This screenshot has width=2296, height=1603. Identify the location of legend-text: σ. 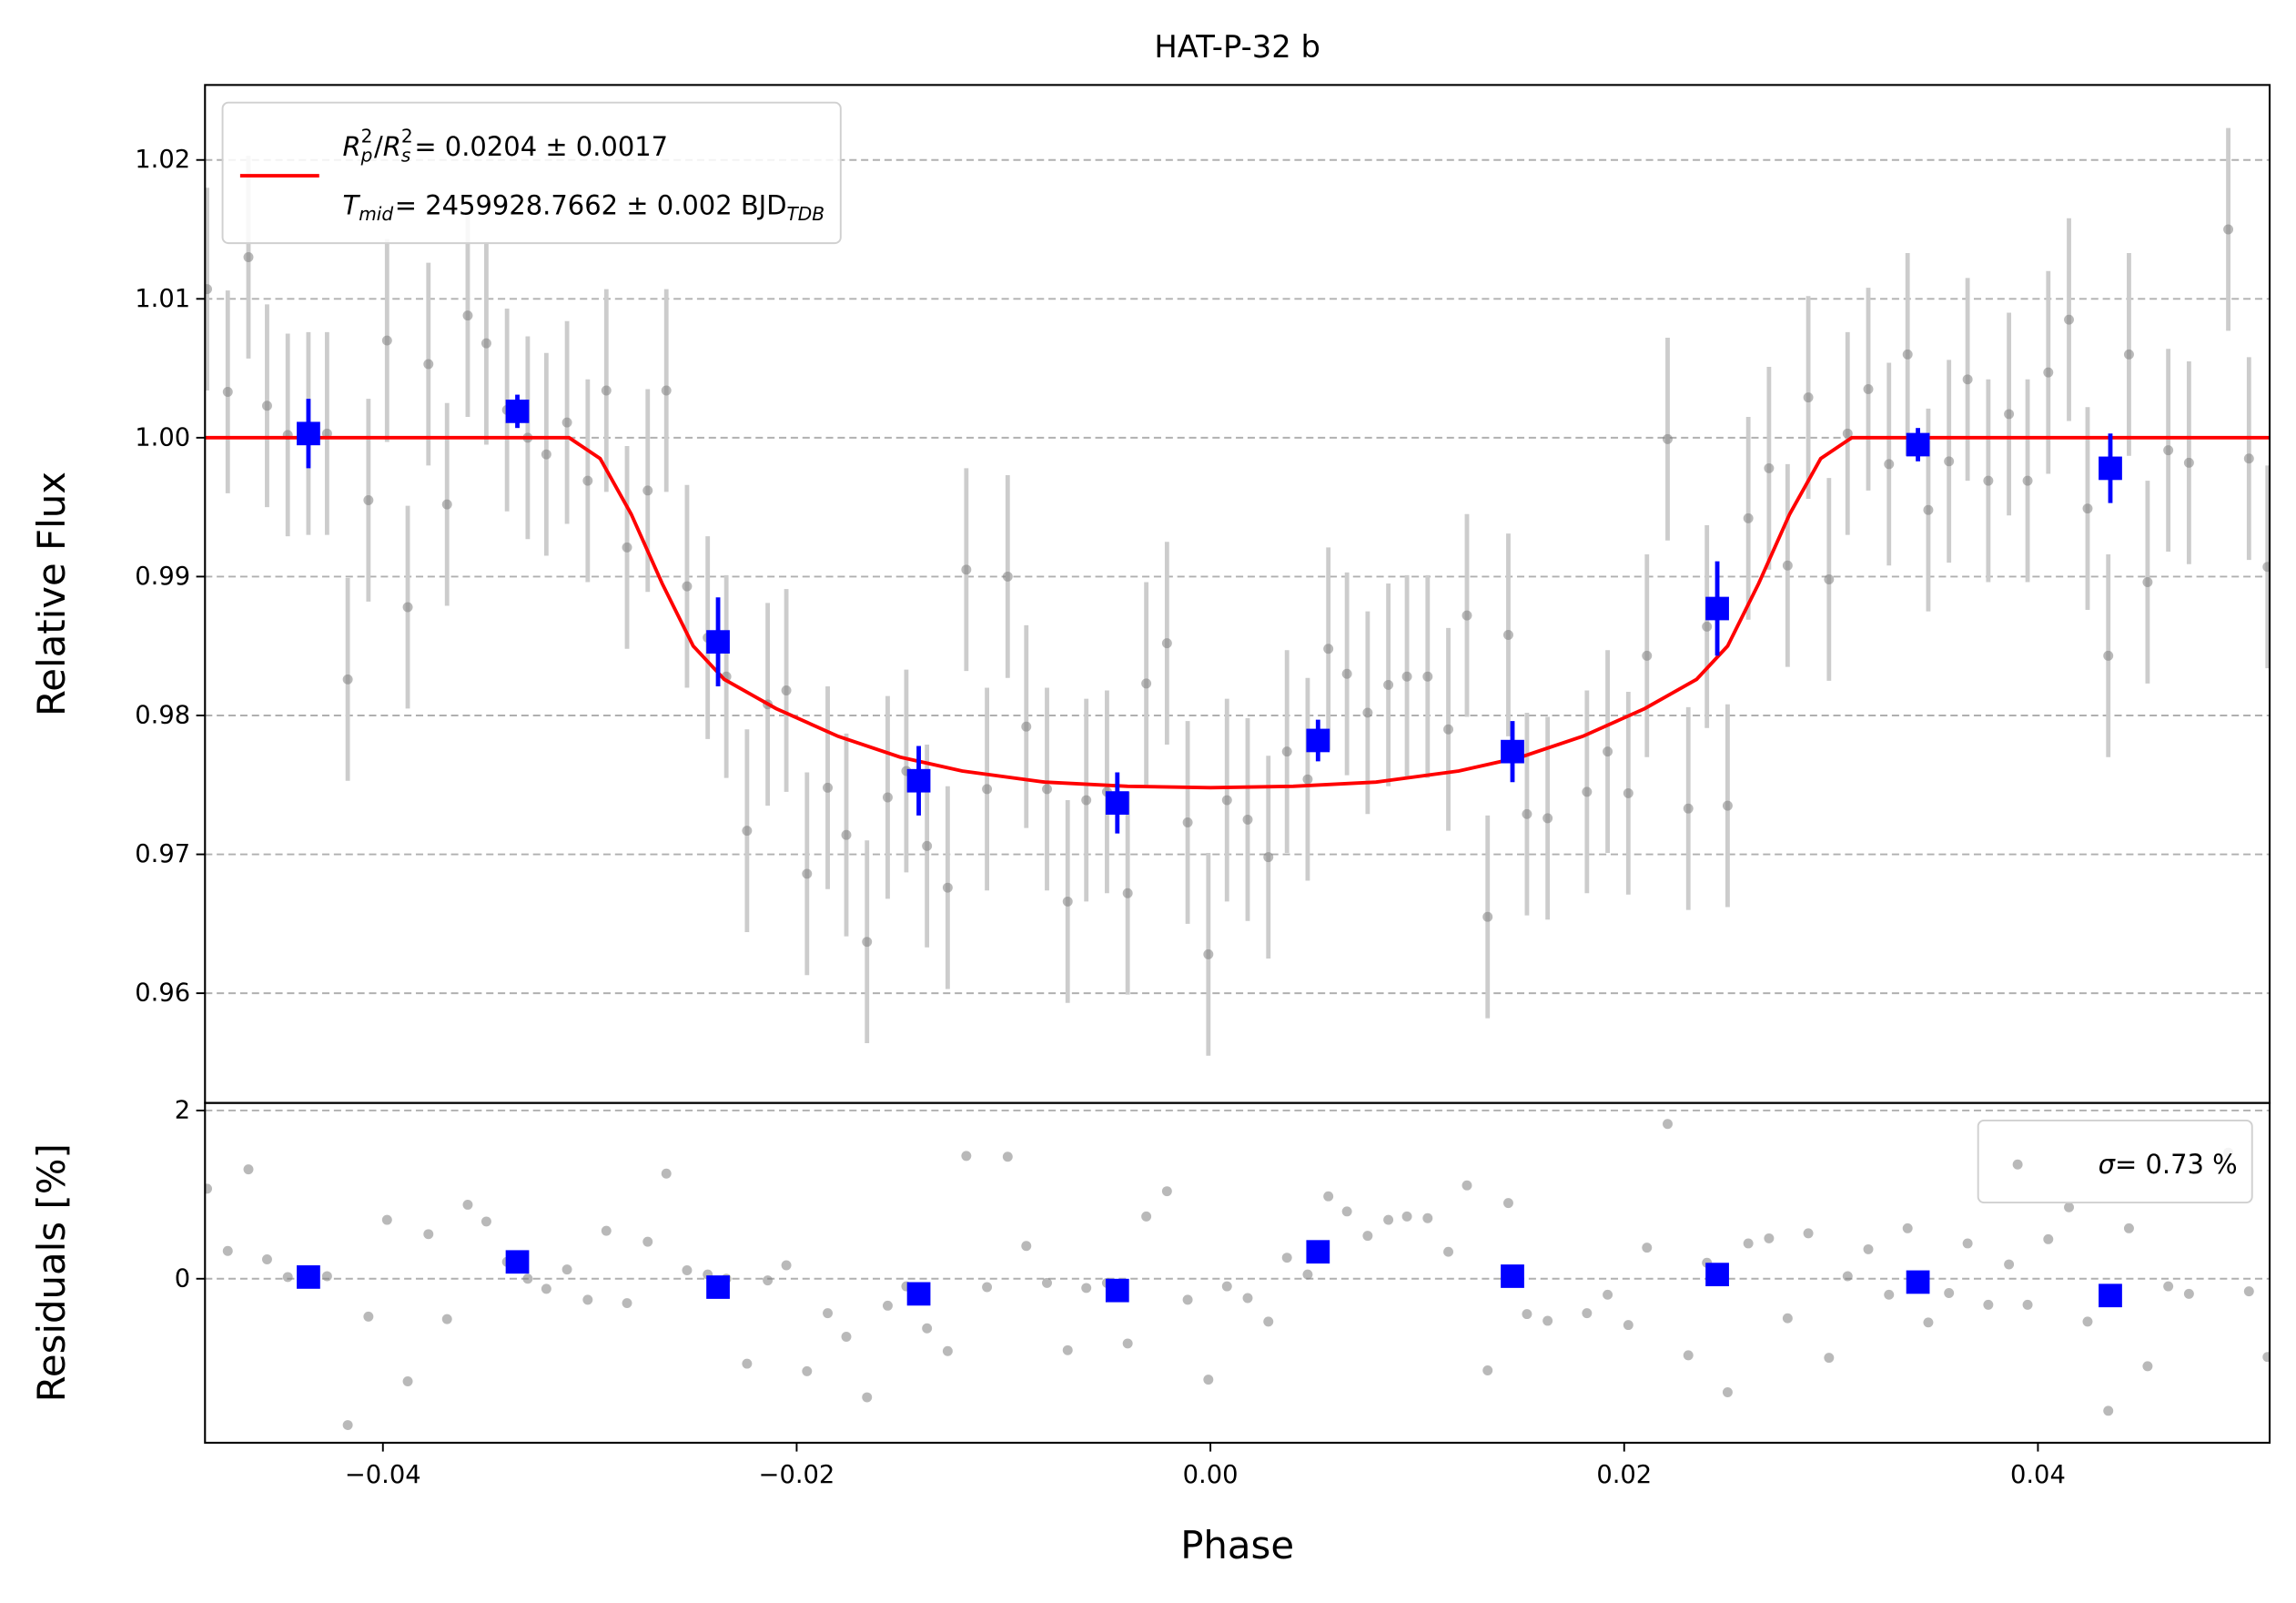
(2108, 1164).